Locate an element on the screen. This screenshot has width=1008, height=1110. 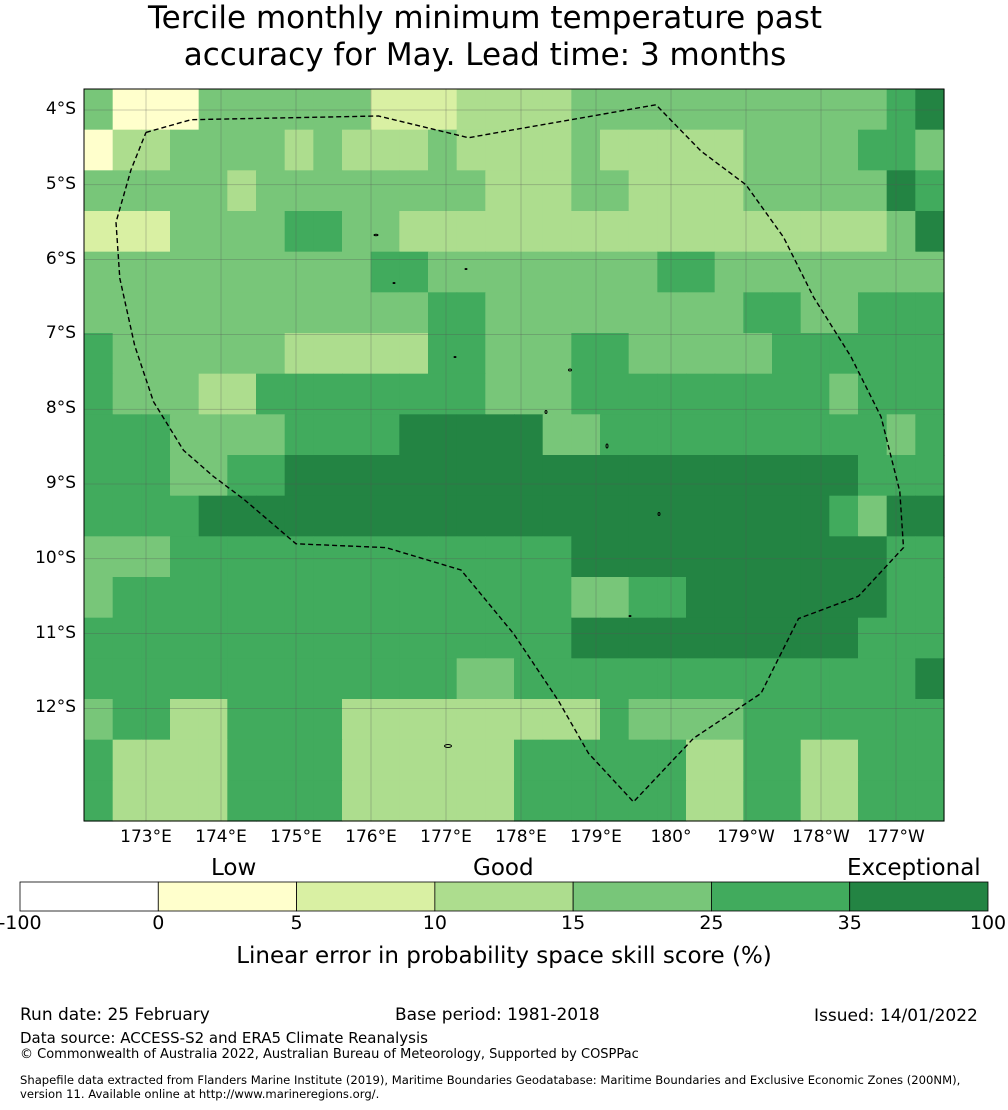
longitude-label: 173°E is located at coordinates (146, 837).